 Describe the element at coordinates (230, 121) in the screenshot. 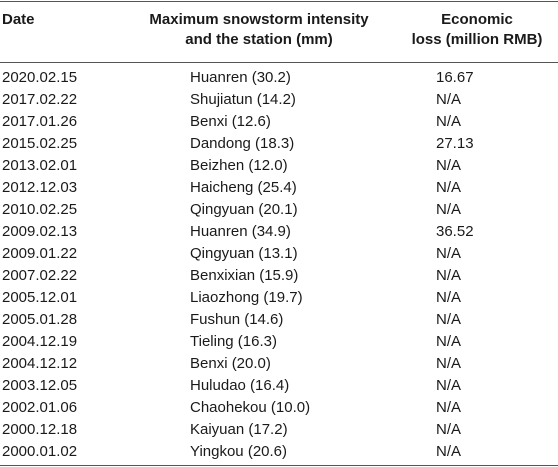

I see `cell-intensity: Benxi (12.6)` at that location.